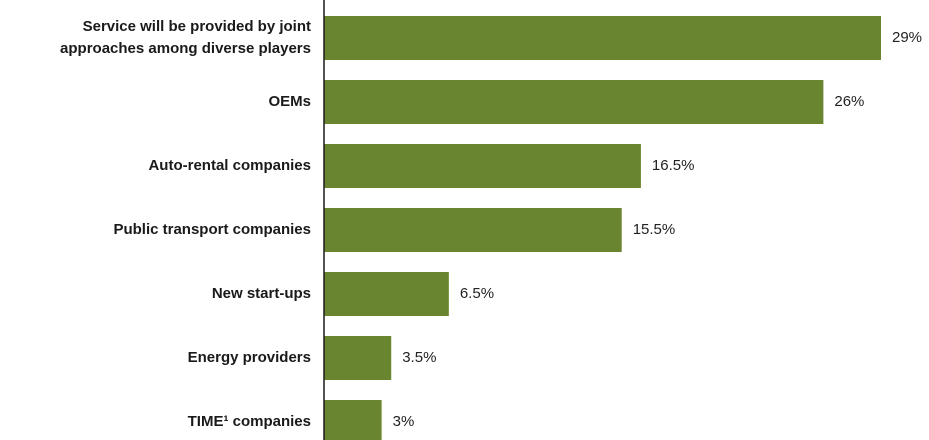  I want to click on category-label: OEMs, so click(289, 101).